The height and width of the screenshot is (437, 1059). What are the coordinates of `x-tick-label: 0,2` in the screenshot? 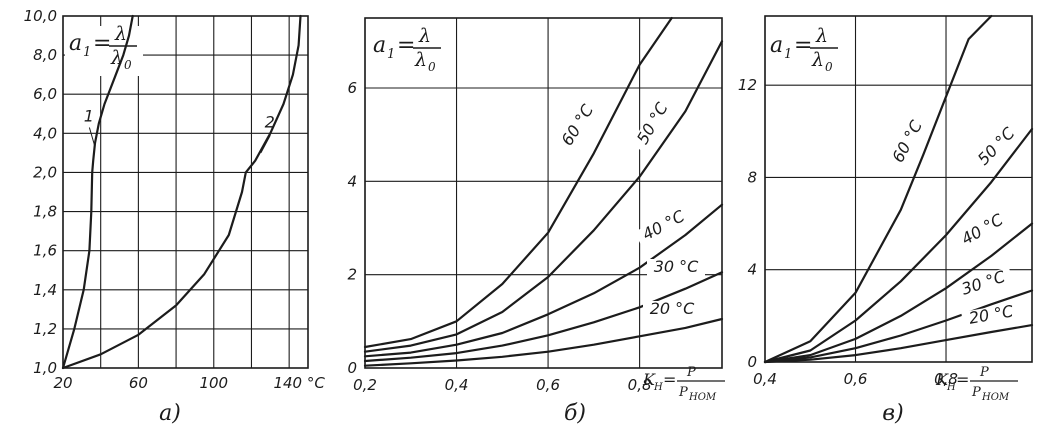 It's located at (365, 385).